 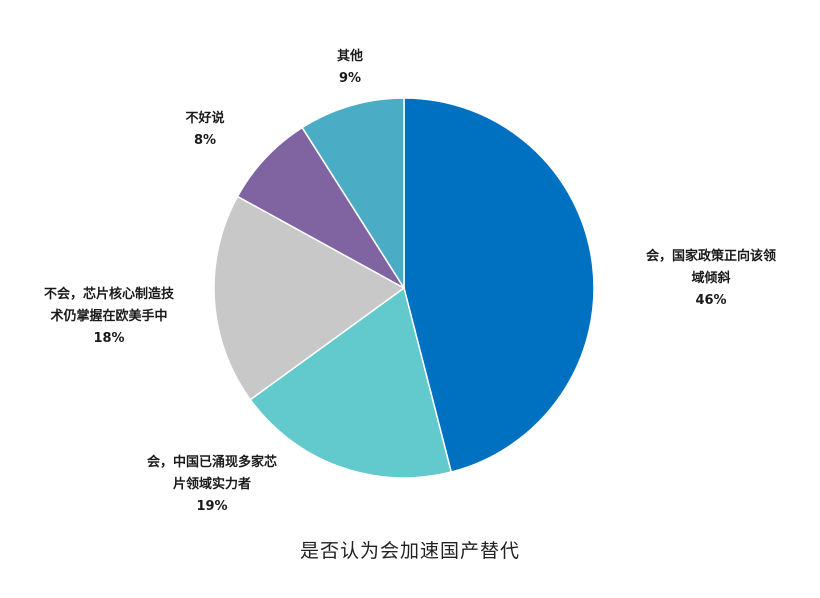 I want to click on slice-label-players-line-2: 片领域实力者, so click(x=211, y=484).